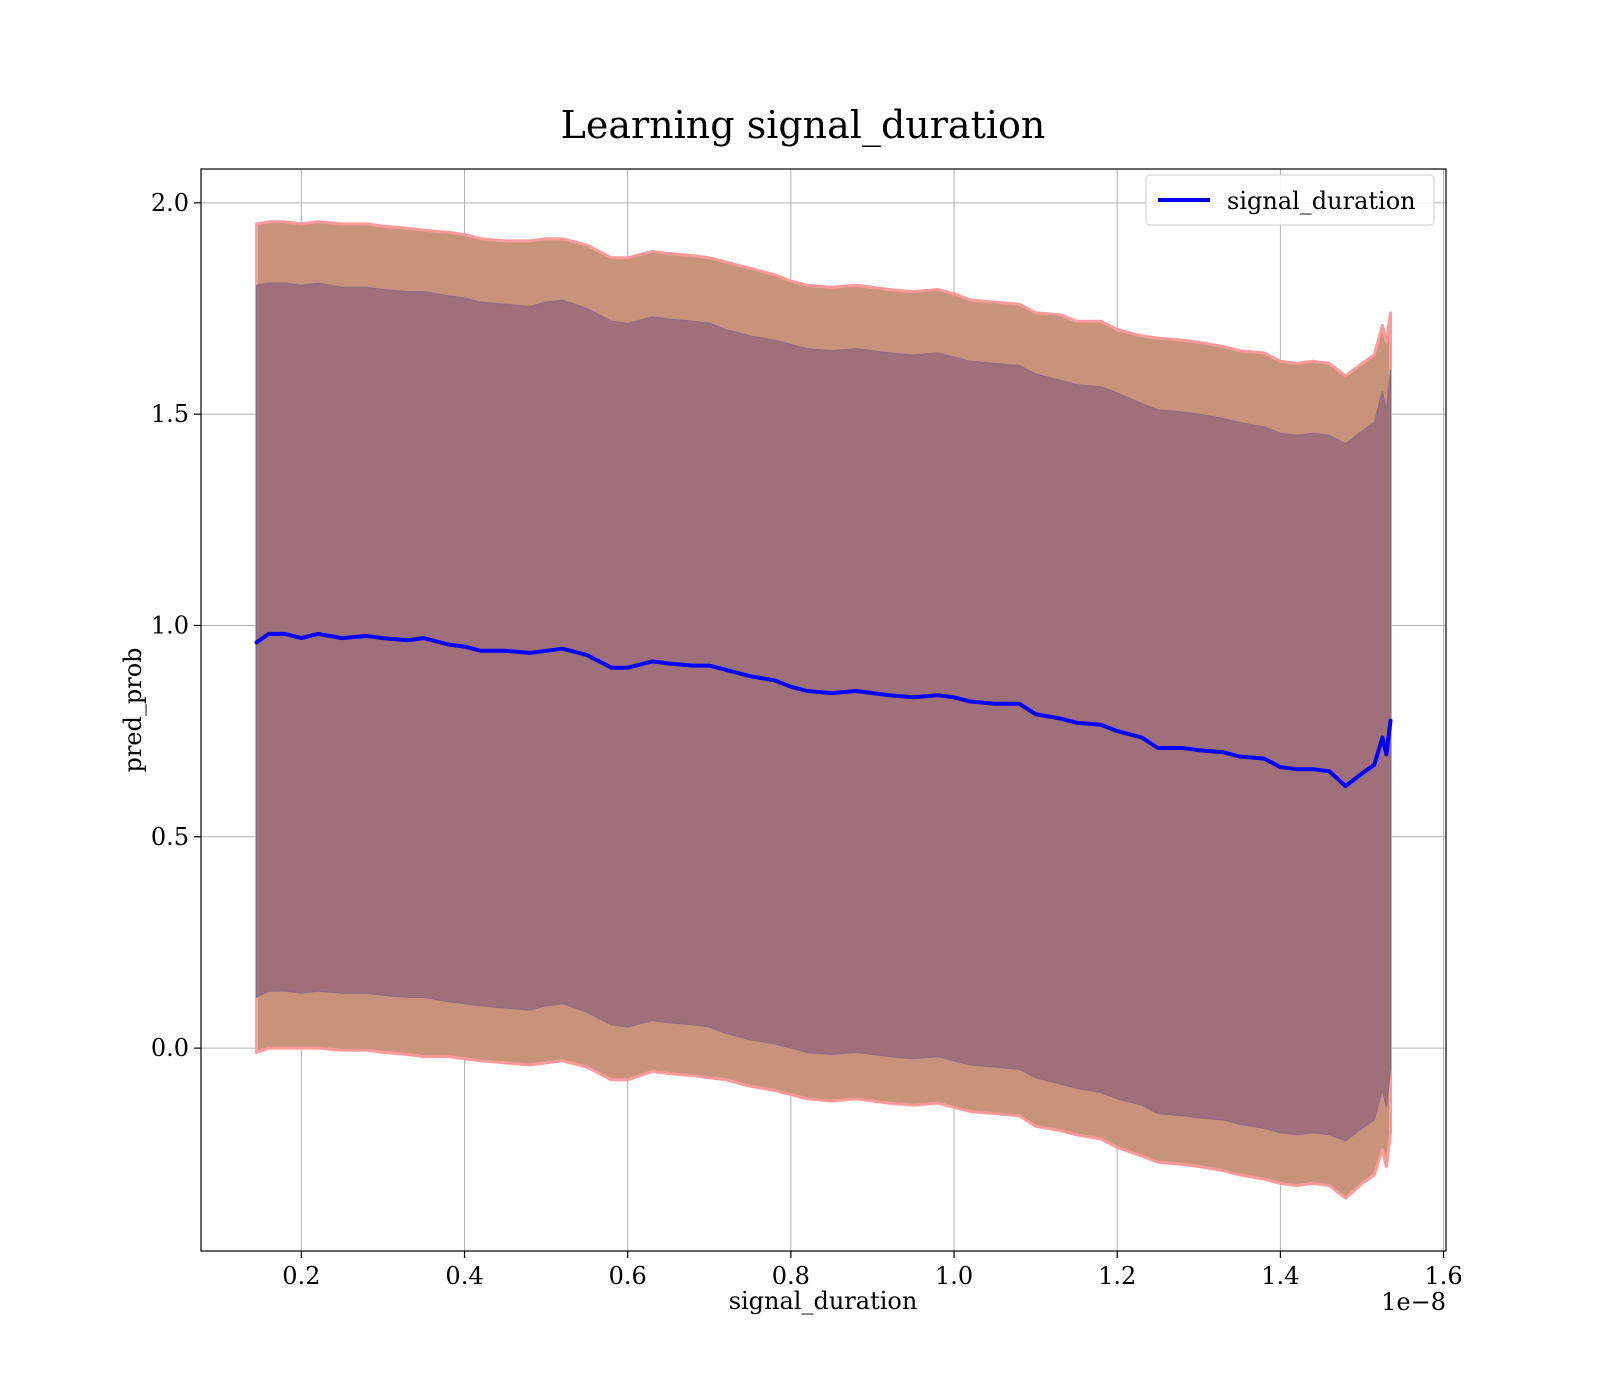 The width and height of the screenshot is (1600, 1400). Describe the element at coordinates (301, 1276) in the screenshot. I see `x-tick-label: 0.2` at that location.